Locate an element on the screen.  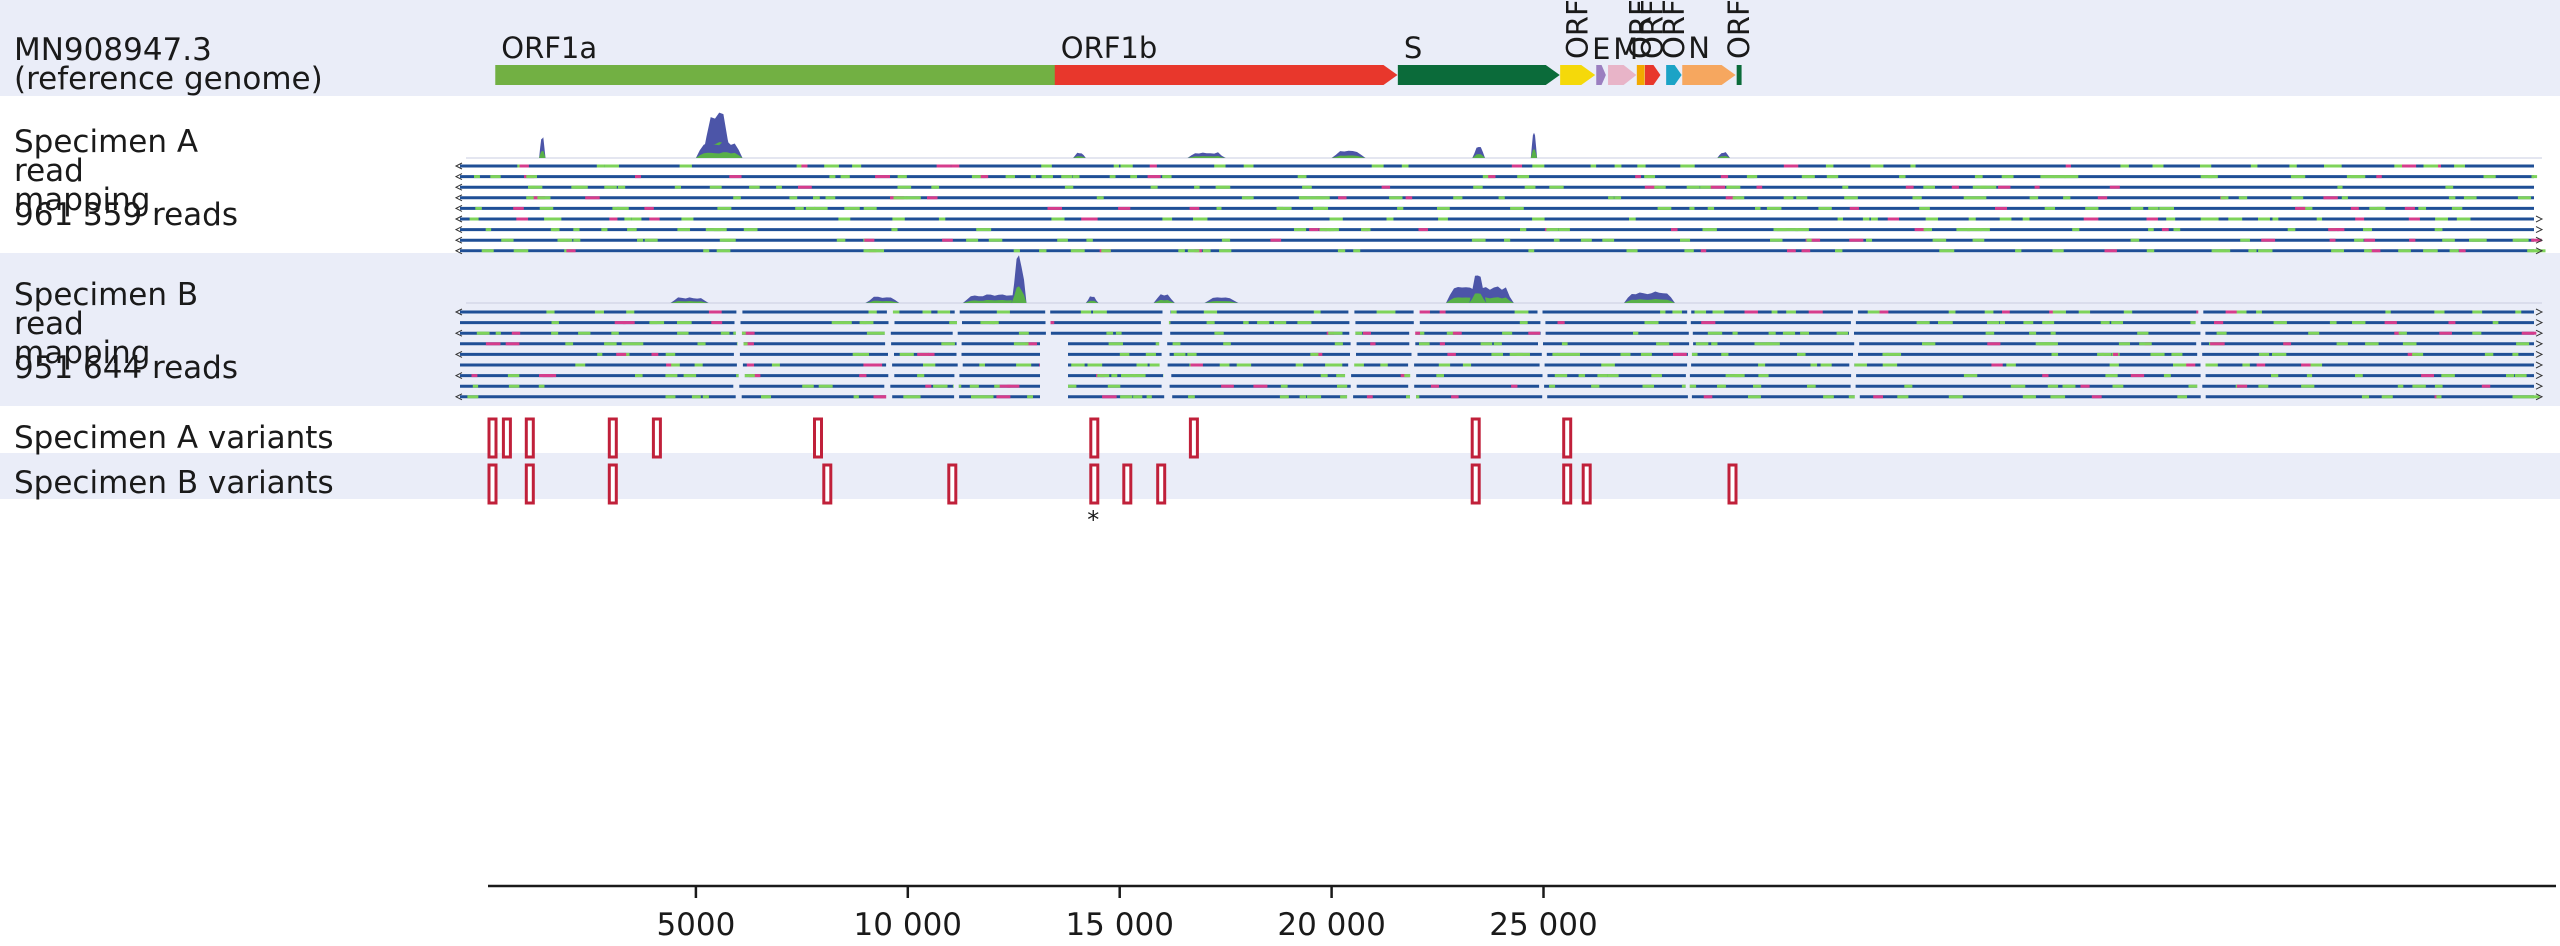
reference-note: (reference genome) is located at coordinates (168, 79).